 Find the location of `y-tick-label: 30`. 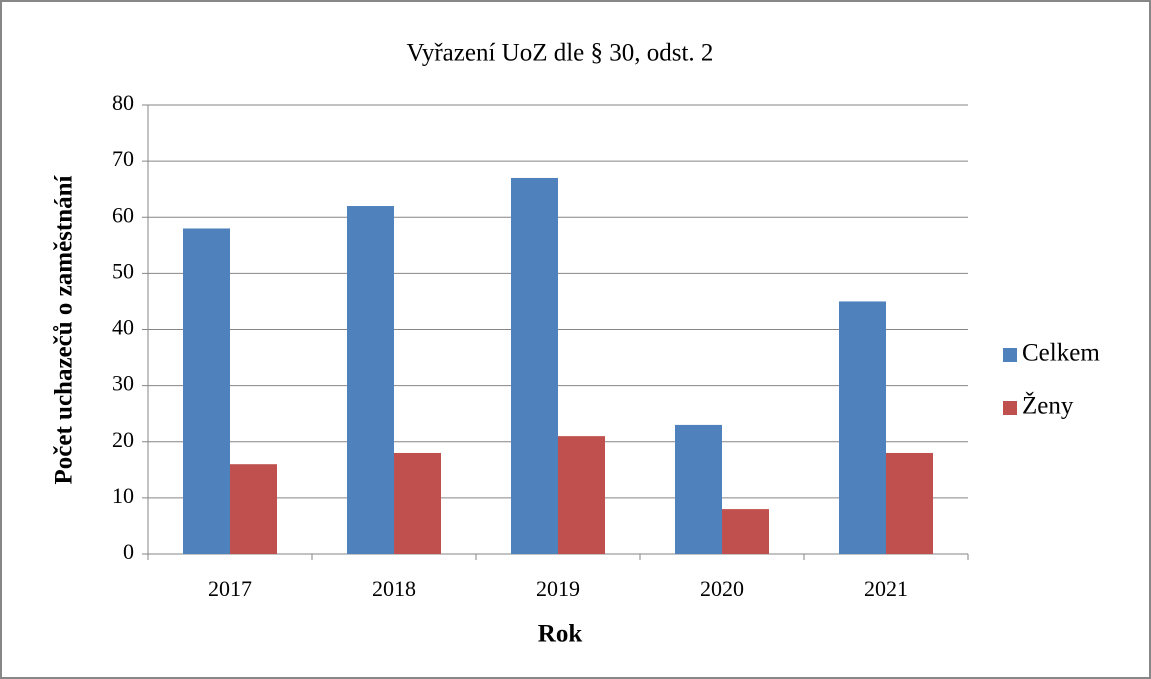

y-tick-label: 30 is located at coordinates (123, 383).